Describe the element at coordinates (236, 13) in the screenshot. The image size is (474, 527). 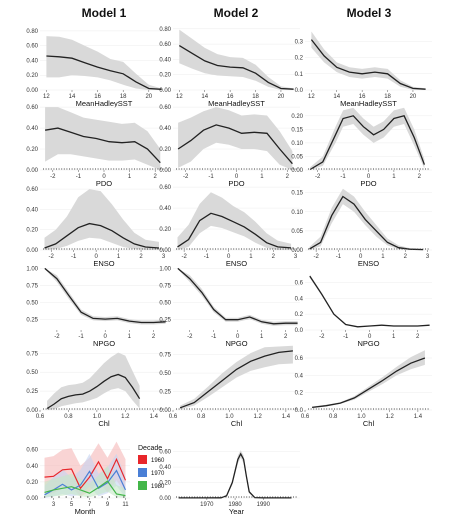
I see `model-2-title: Model 2` at that location.